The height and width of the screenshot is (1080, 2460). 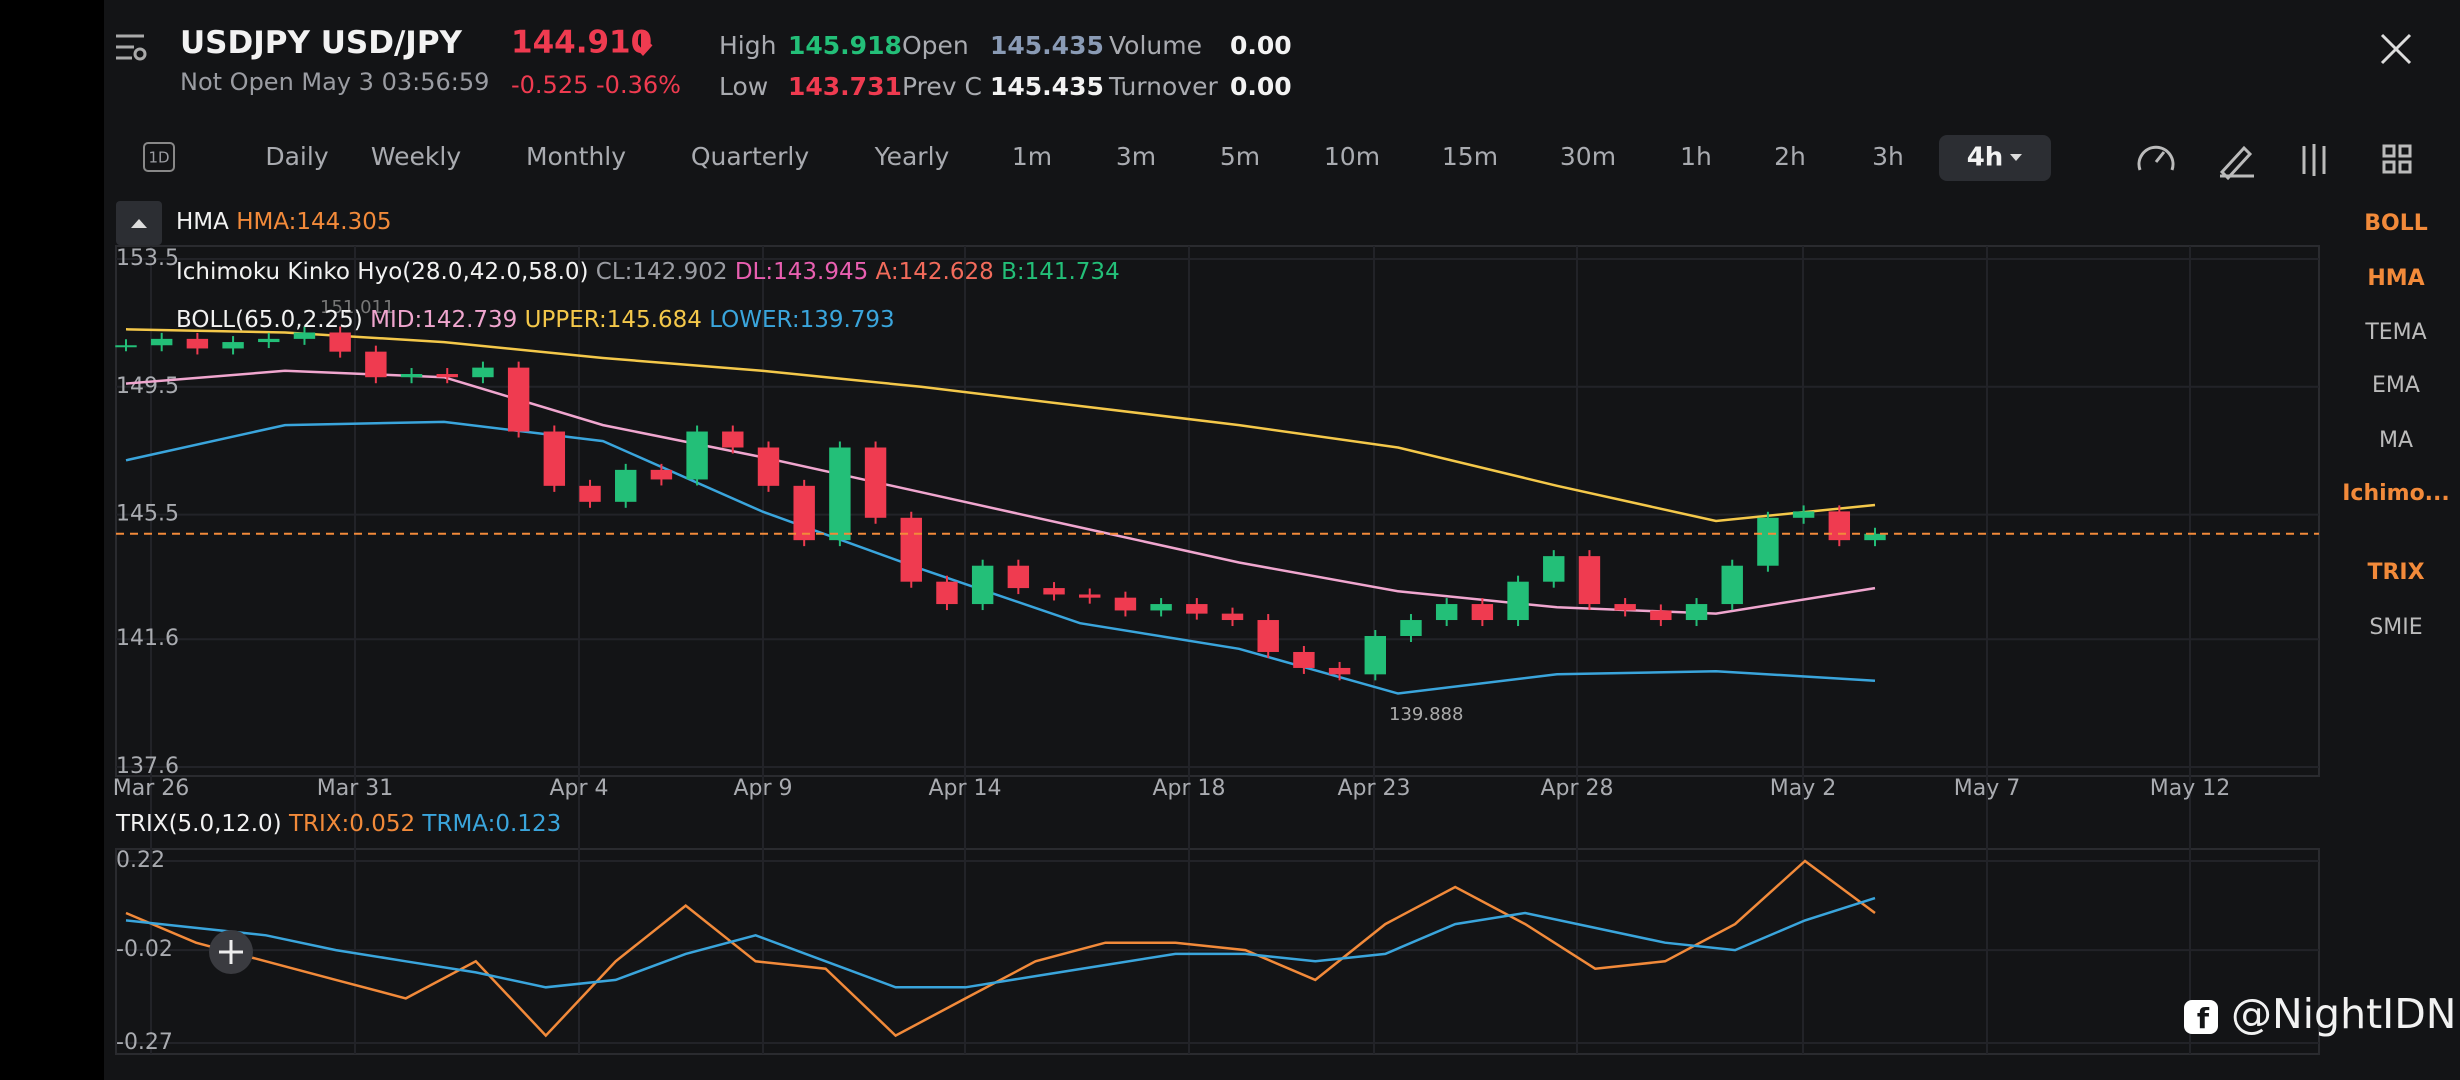 I want to click on ichimoku-cl: CL:142.902, so click(x=662, y=272).